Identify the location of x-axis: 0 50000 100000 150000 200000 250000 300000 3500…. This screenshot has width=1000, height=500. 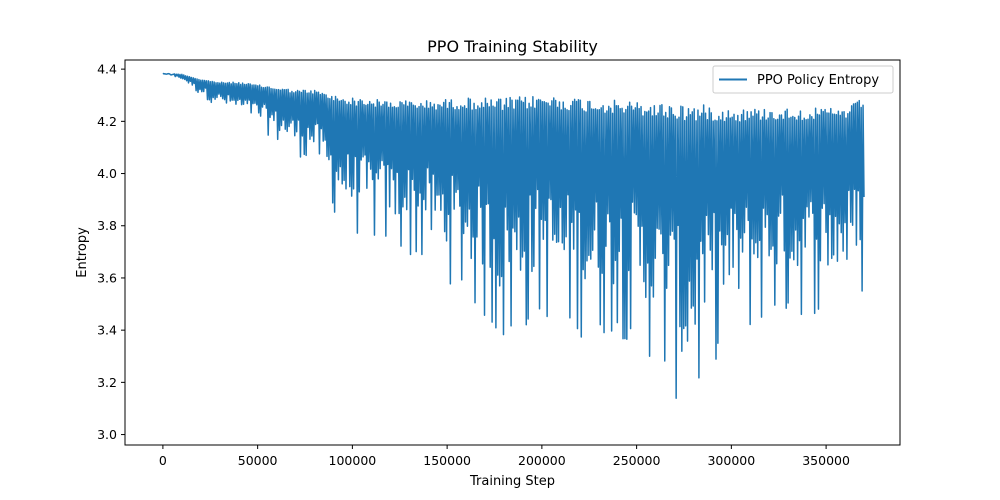
(504, 456).